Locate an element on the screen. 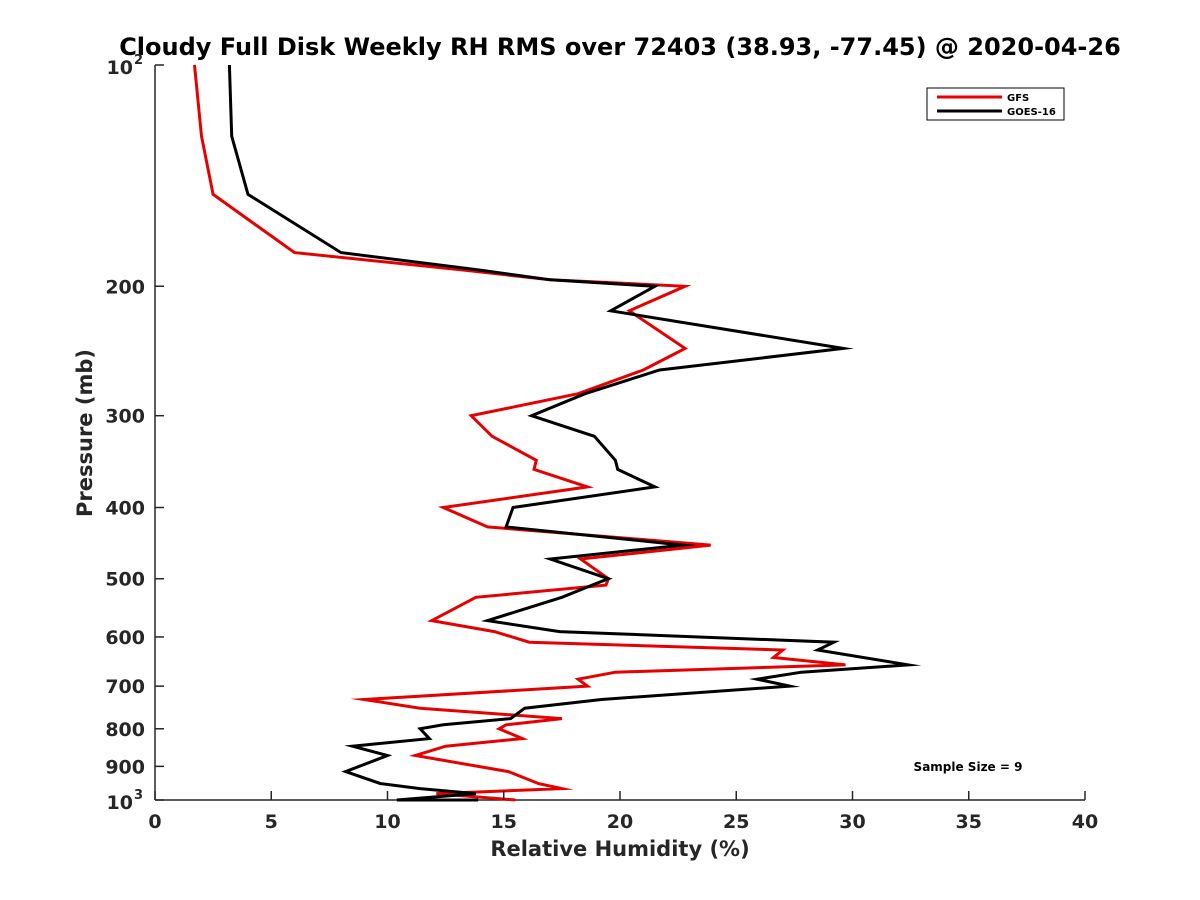 This screenshot has height=900, width=1200. legend: GFS GOES-16 is located at coordinates (995, 104).